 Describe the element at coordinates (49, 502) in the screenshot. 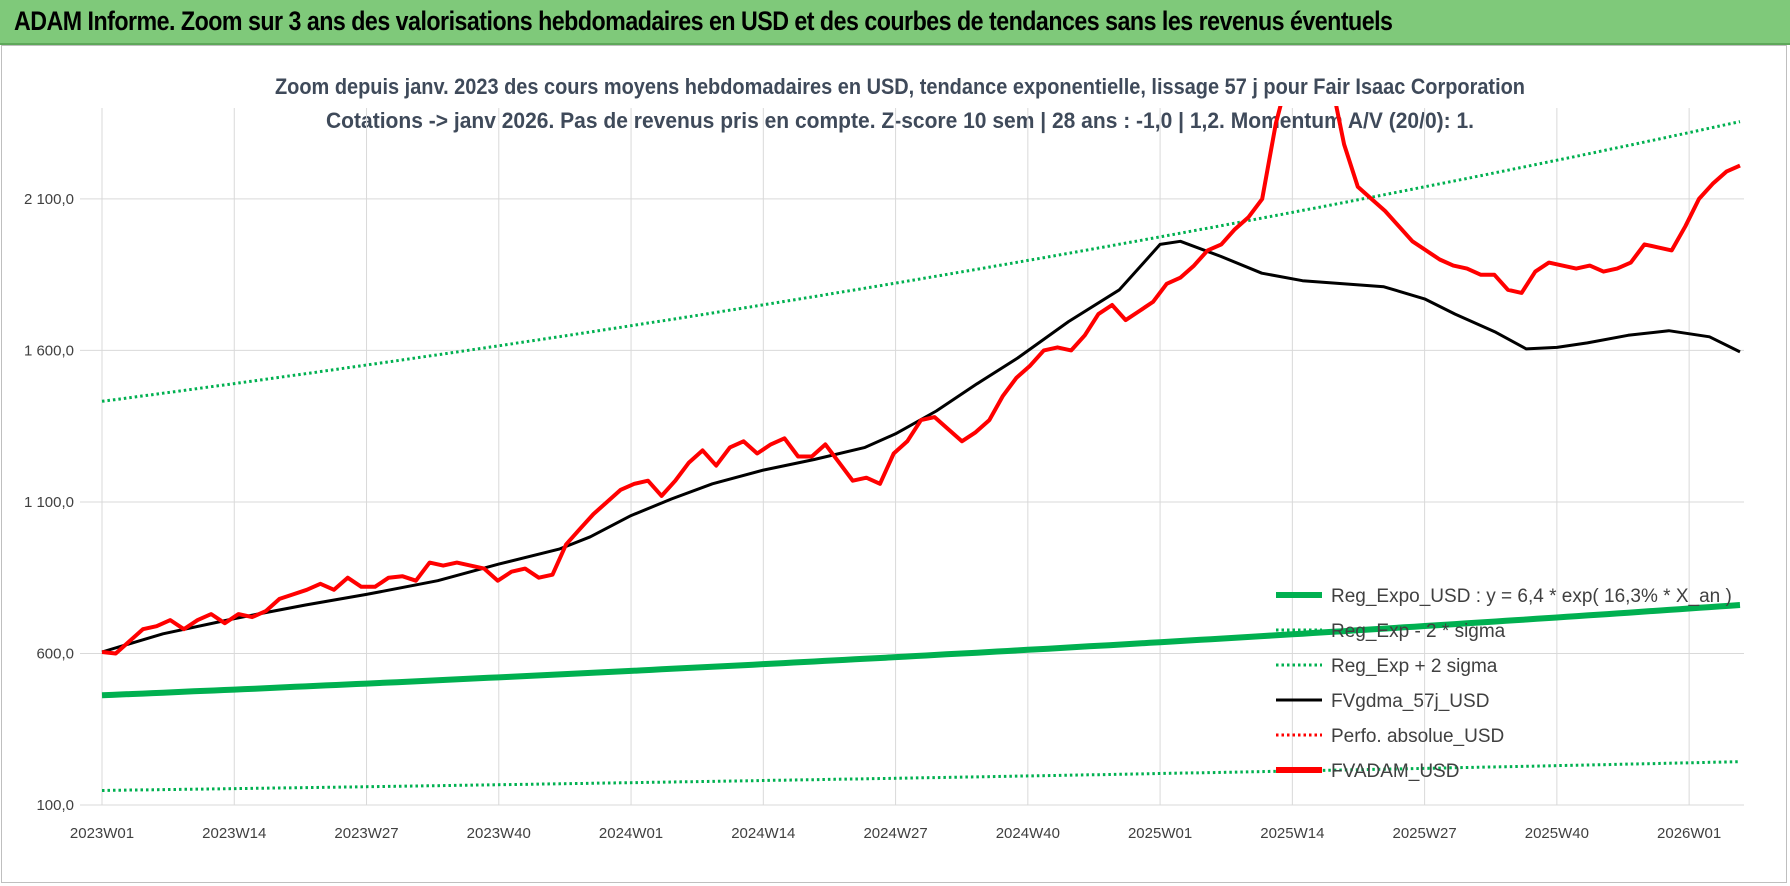

I see `y-tick-label: 1 100,0` at that location.